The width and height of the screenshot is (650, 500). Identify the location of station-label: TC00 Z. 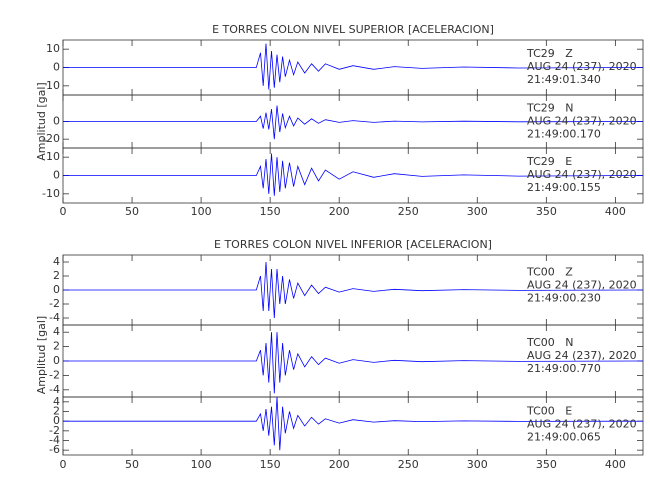
(549, 272).